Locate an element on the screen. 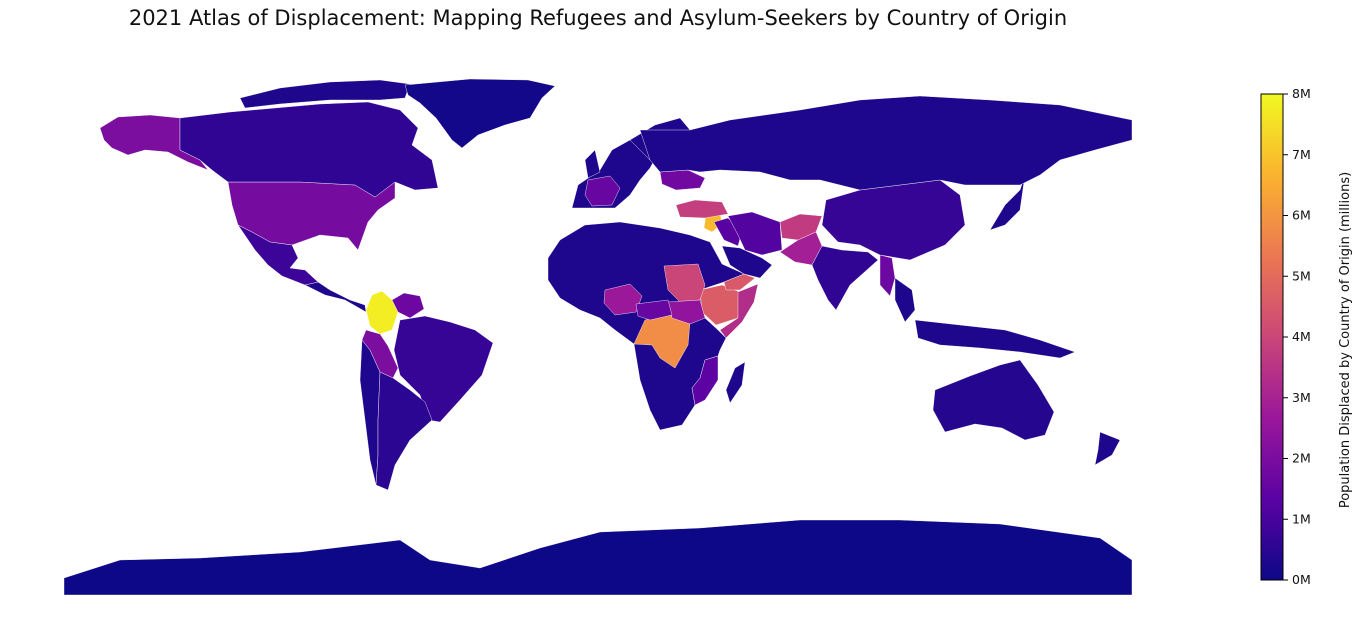 The height and width of the screenshot is (631, 1366). region-mexico is located at coordinates (278, 255).